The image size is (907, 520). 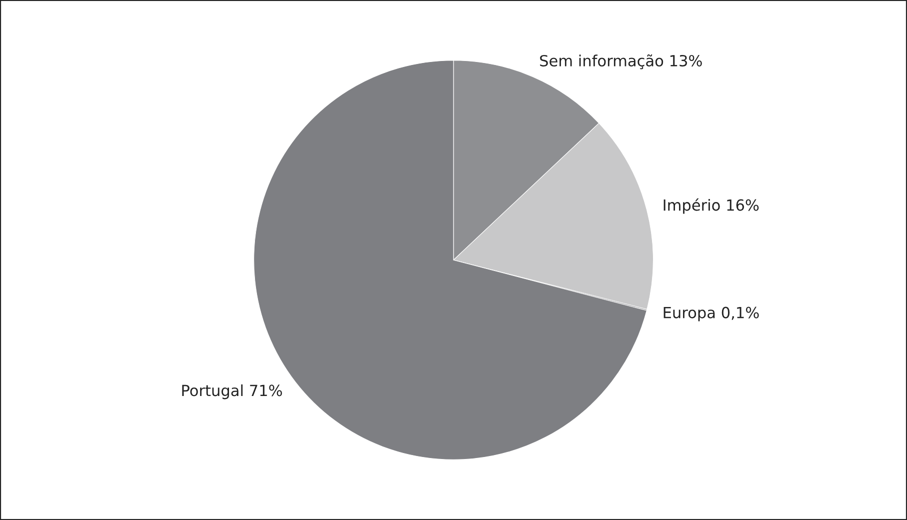 What do you see at coordinates (711, 206) in the screenshot?
I see `slice-label: Império 16%` at bounding box center [711, 206].